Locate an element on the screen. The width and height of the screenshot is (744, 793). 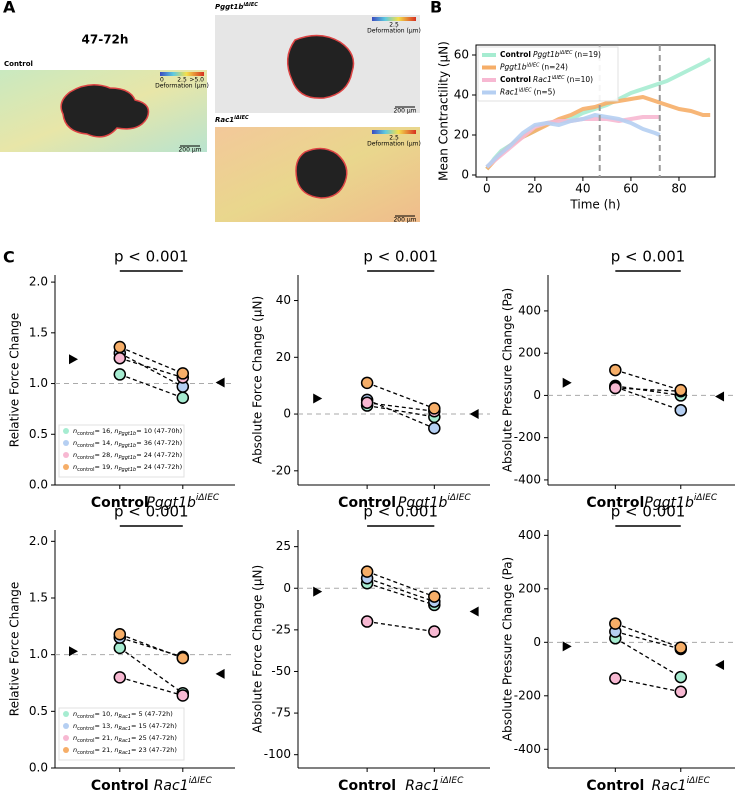
x-tick-label: 80 is located at coordinates (678, 189).